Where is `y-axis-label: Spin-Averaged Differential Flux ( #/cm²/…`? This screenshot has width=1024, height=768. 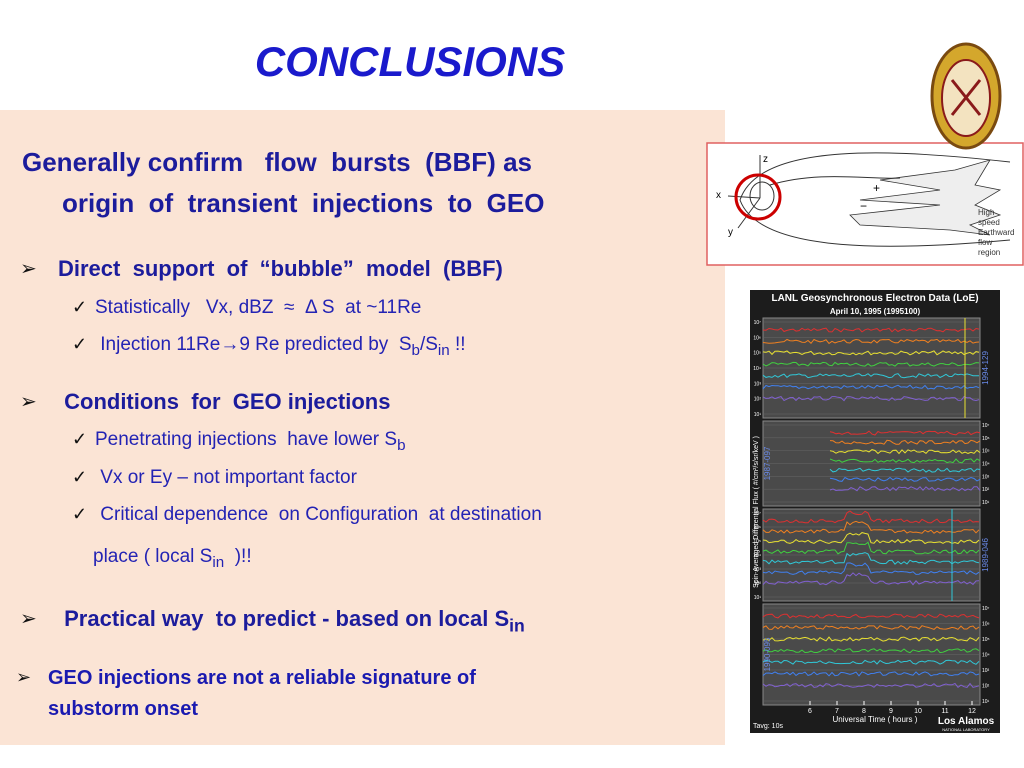
y-axis-label: Spin-Averaged Differential Flux ( #/cm²/… is located at coordinates (756, 512).